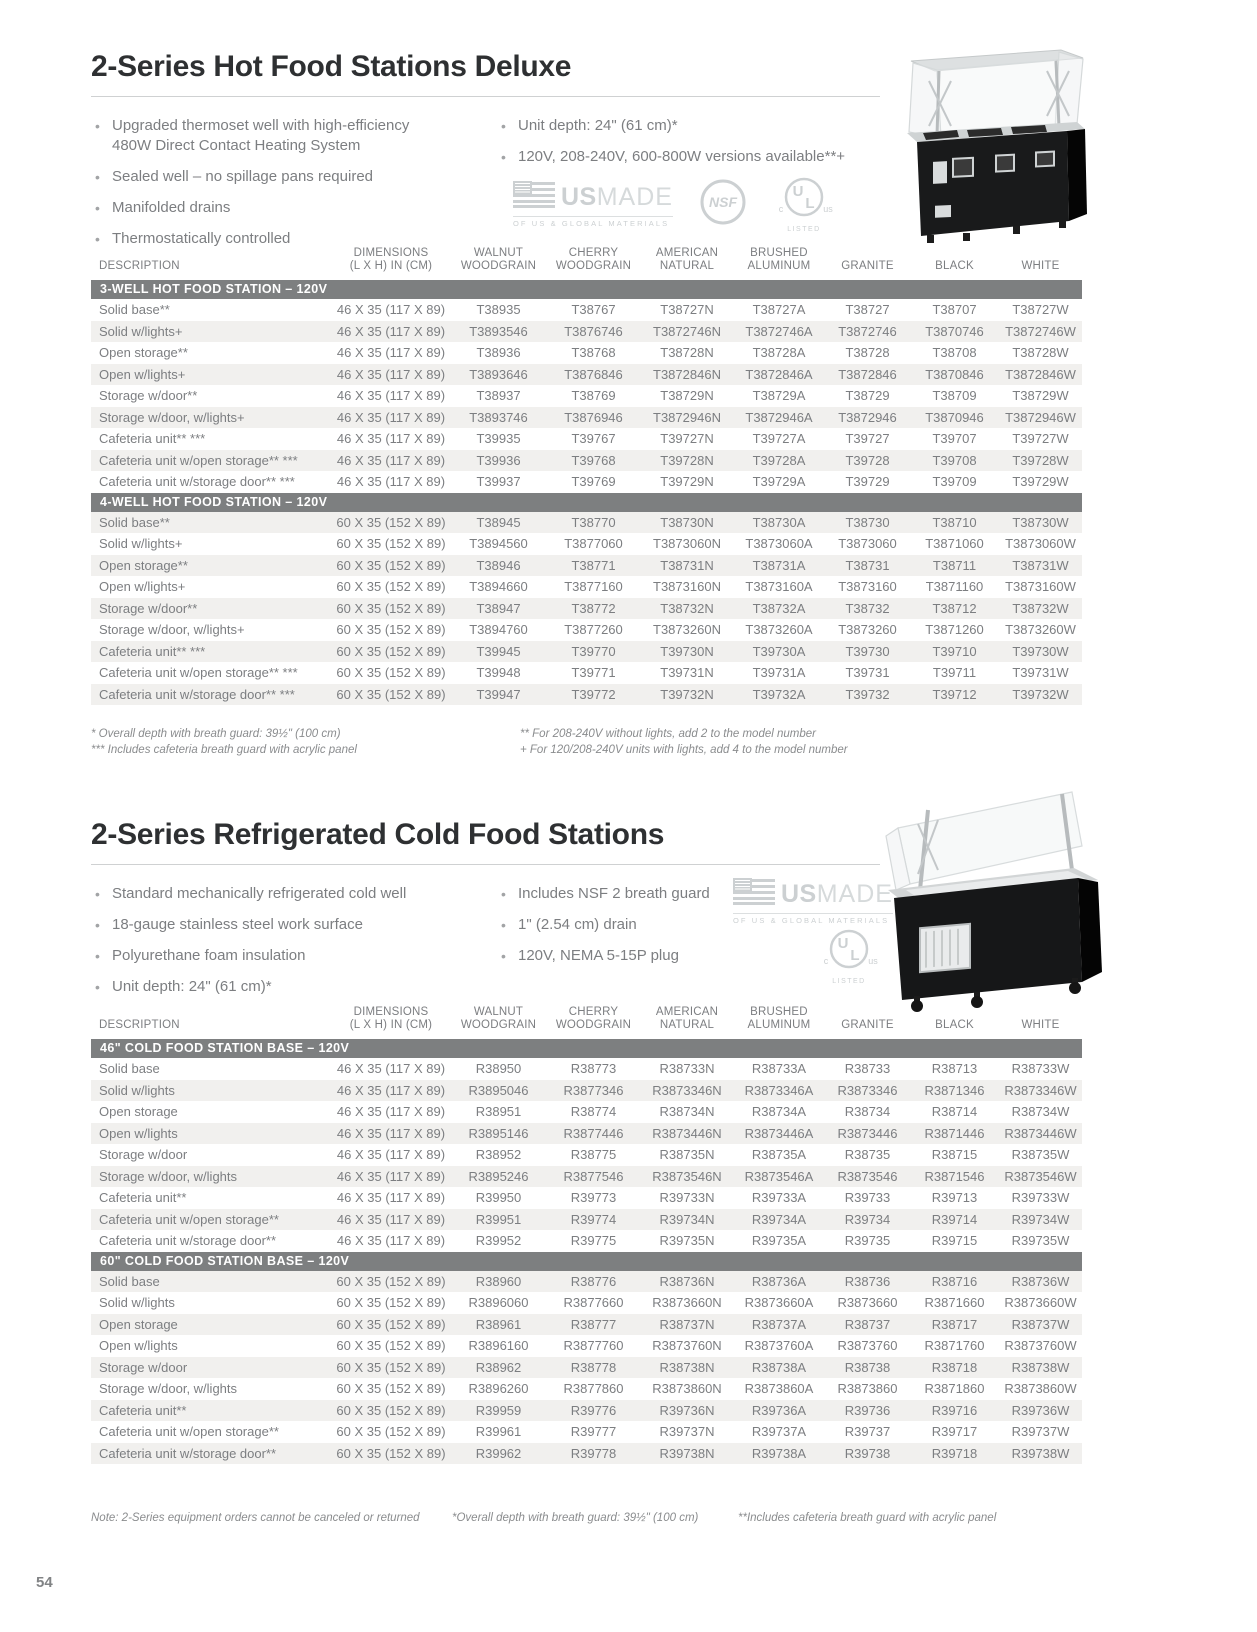 Image resolution: width=1257 pixels, height=1632 pixels. I want to click on model-number-cell: T39731, so click(867, 673).